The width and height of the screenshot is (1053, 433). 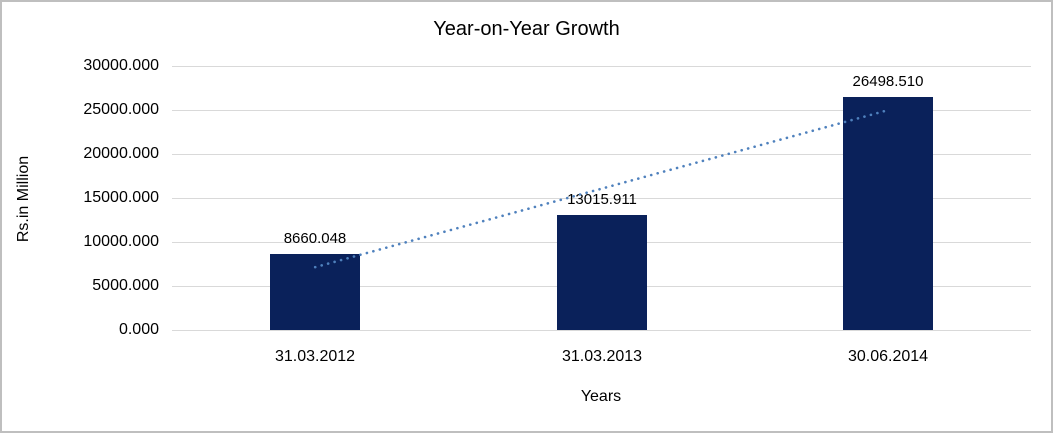 What do you see at coordinates (125, 285) in the screenshot?
I see `y-tick-label: 5000.000` at bounding box center [125, 285].